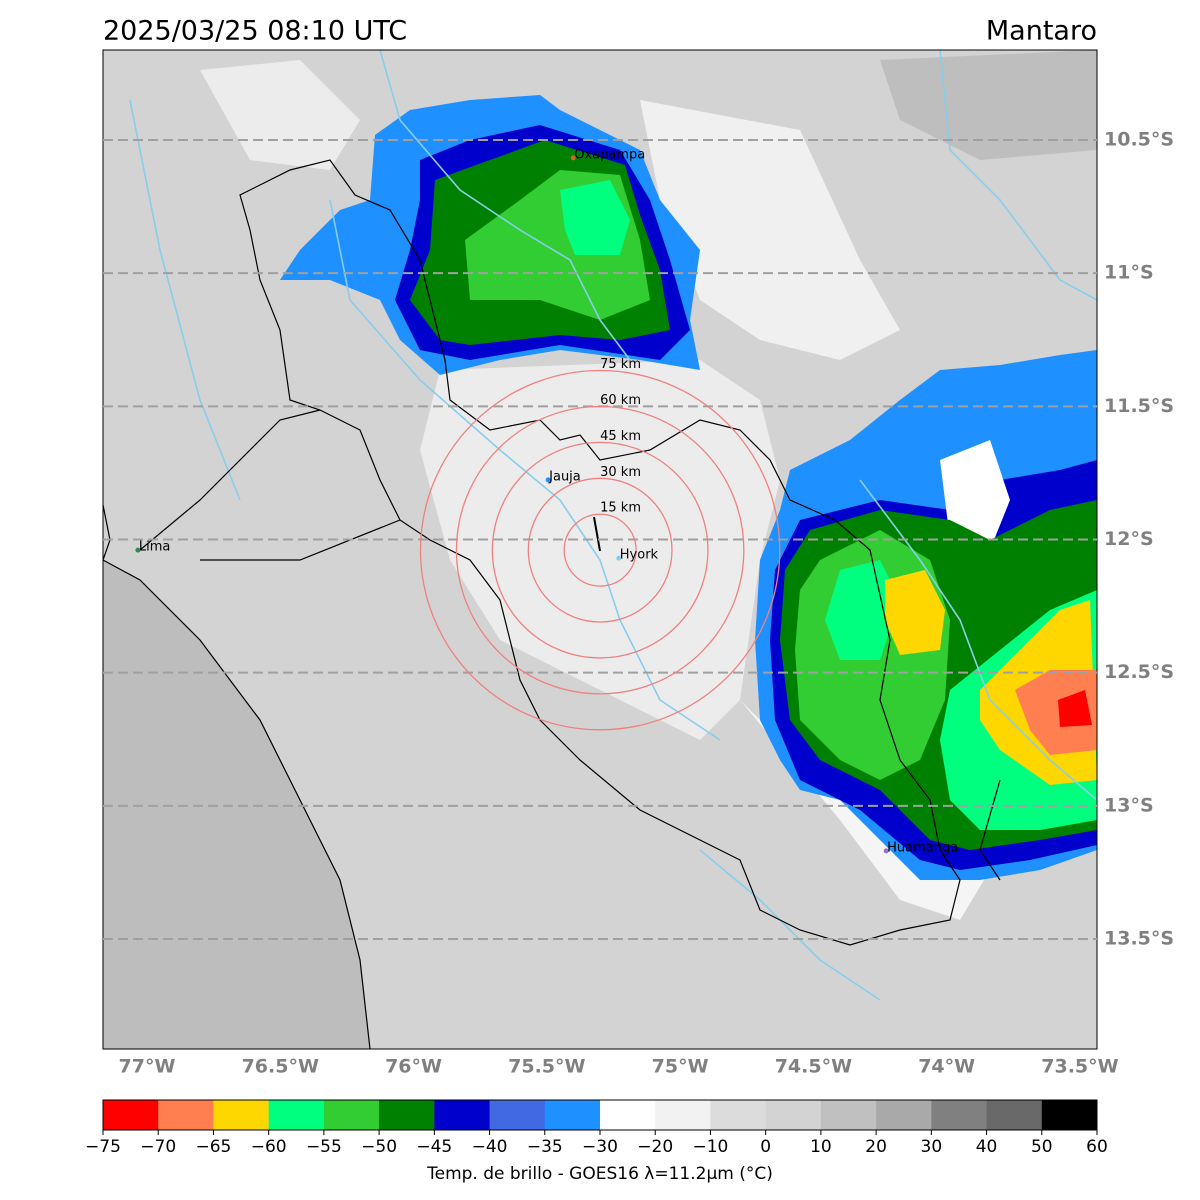 This screenshot has width=1200, height=1200. What do you see at coordinates (255, 31) in the screenshot?
I see `title-time: 2025/03/25 08:10 UTC` at bounding box center [255, 31].